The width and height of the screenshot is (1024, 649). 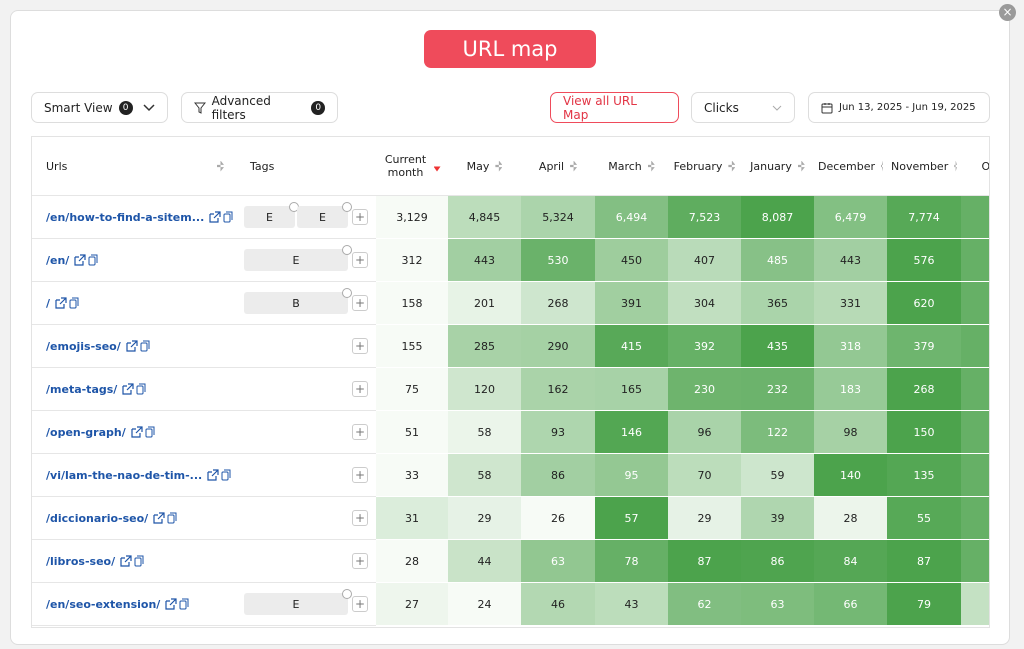 What do you see at coordinates (777, 260) in the screenshot?
I see `heat-cell: 485` at bounding box center [777, 260].